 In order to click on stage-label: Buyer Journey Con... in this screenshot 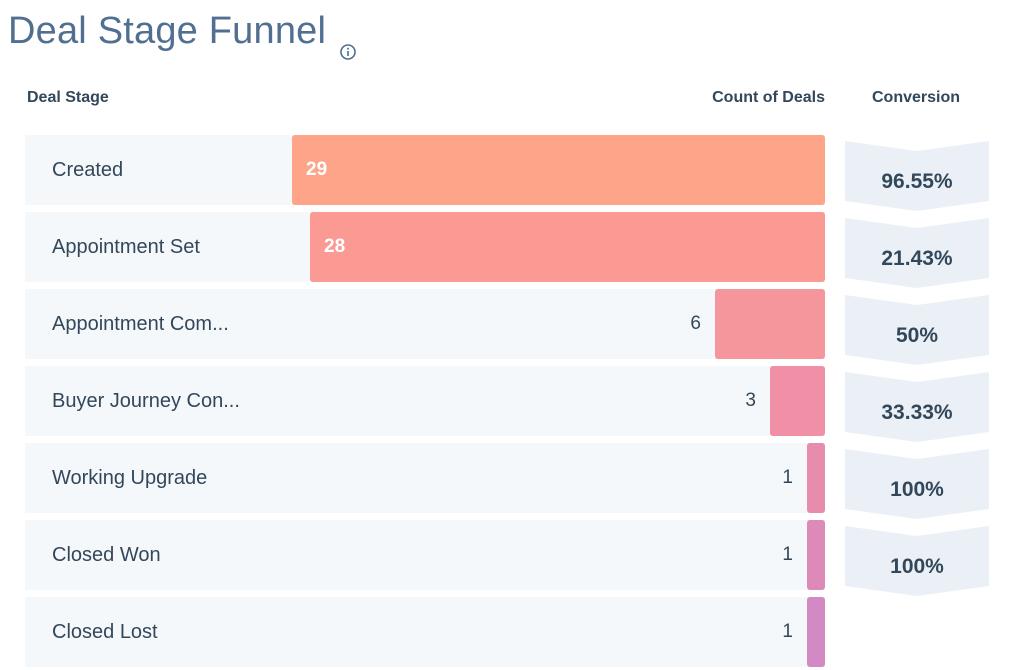, I will do `click(146, 401)`.